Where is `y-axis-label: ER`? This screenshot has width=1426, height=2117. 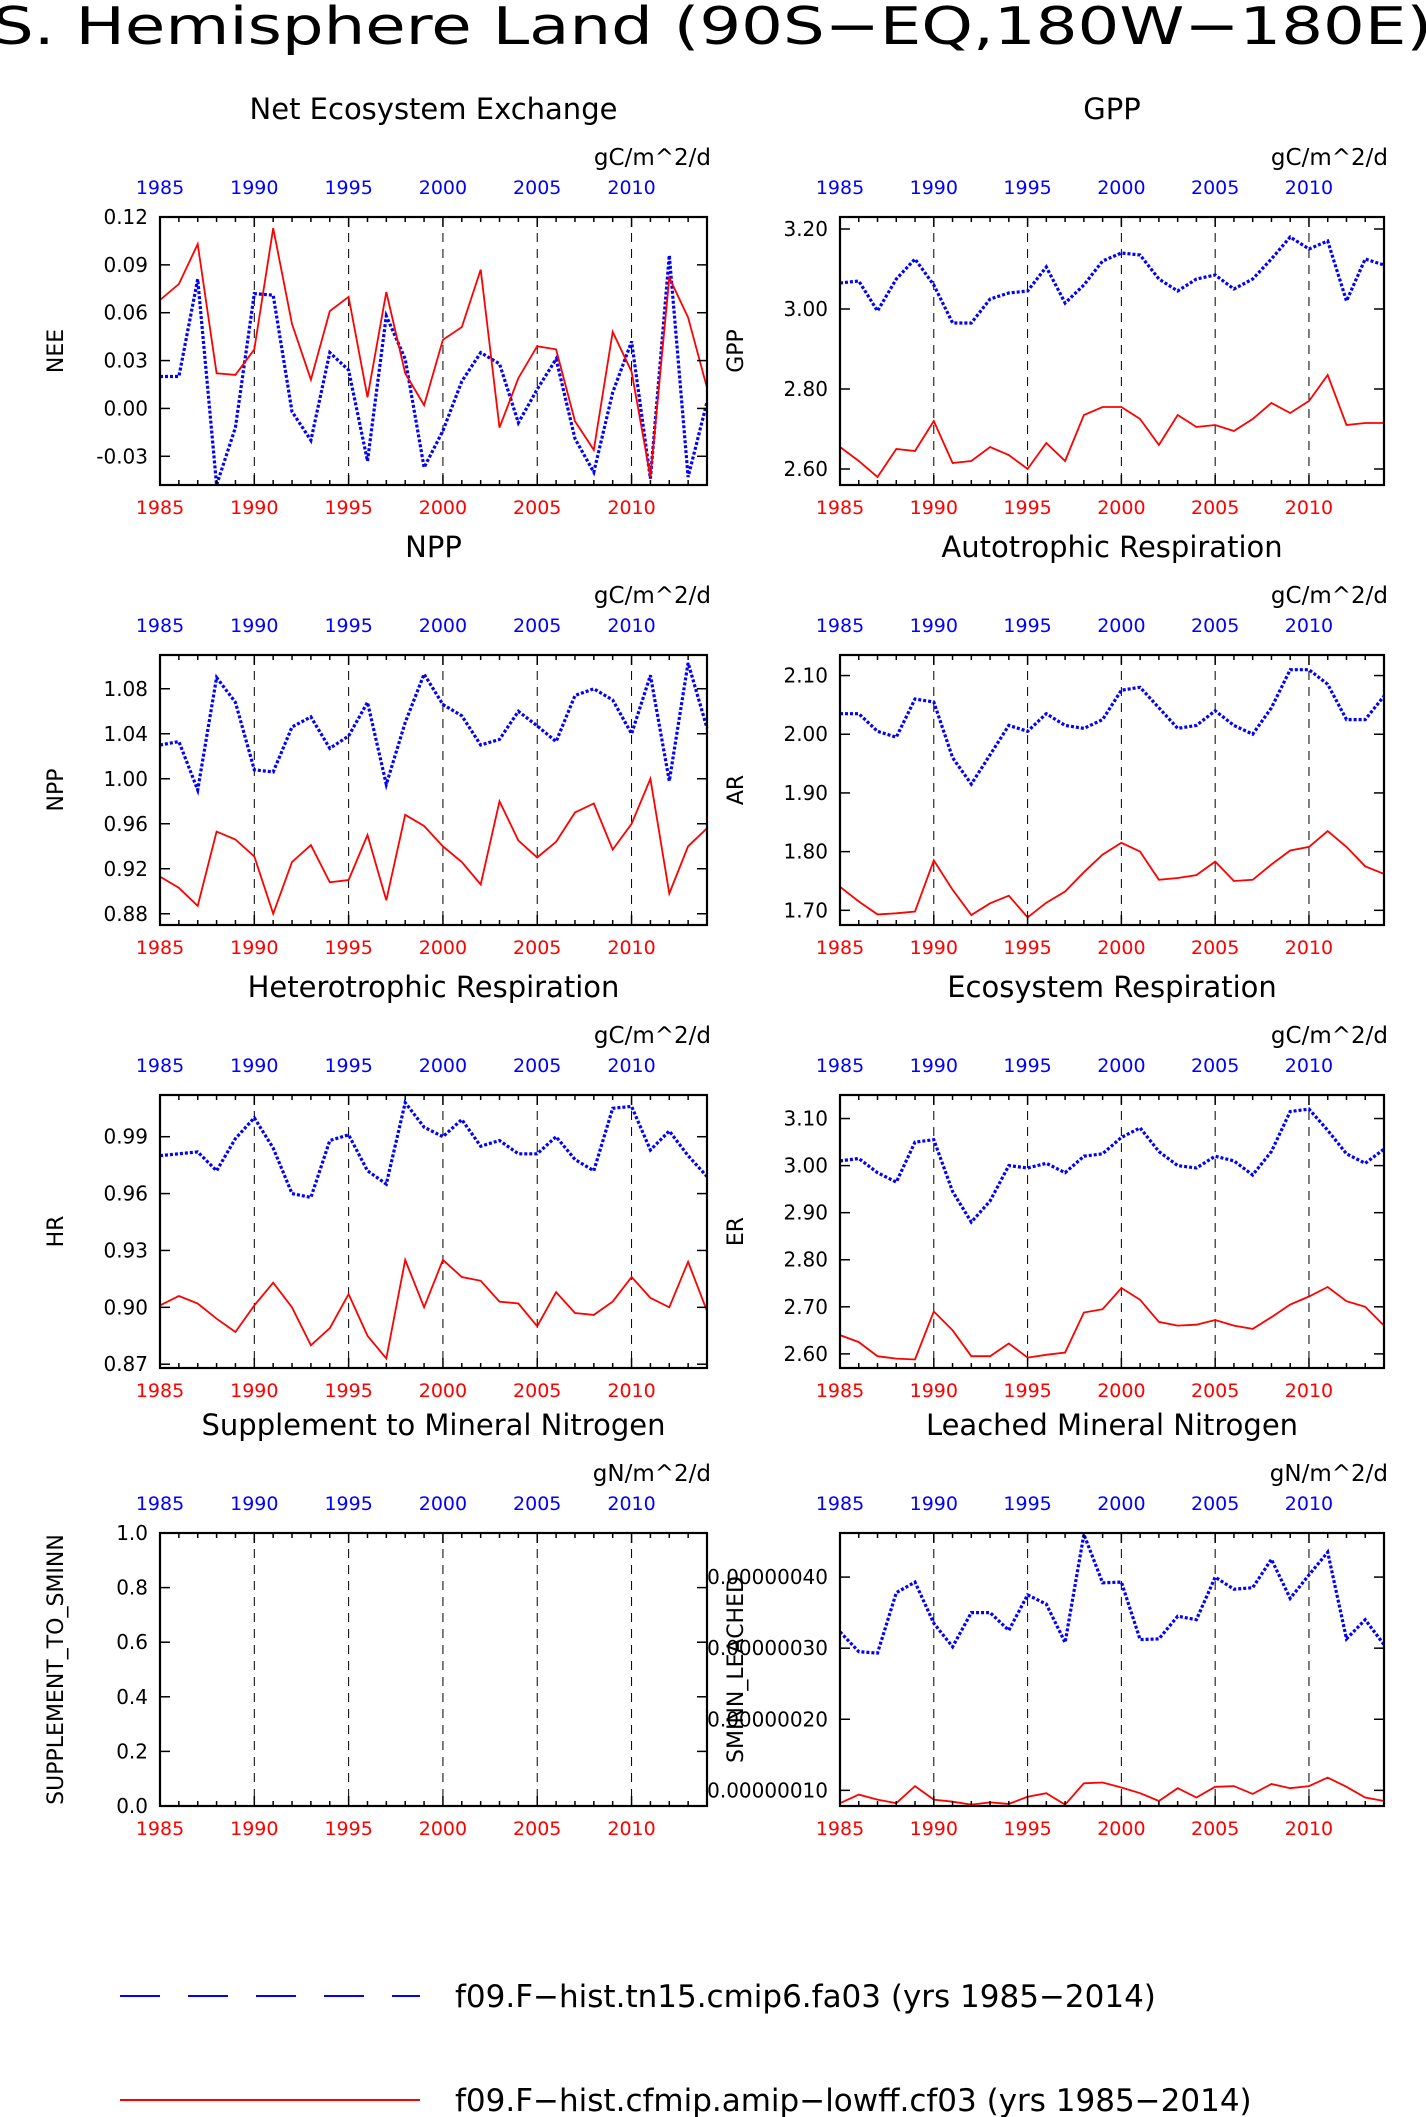
y-axis-label: ER is located at coordinates (736, 1231).